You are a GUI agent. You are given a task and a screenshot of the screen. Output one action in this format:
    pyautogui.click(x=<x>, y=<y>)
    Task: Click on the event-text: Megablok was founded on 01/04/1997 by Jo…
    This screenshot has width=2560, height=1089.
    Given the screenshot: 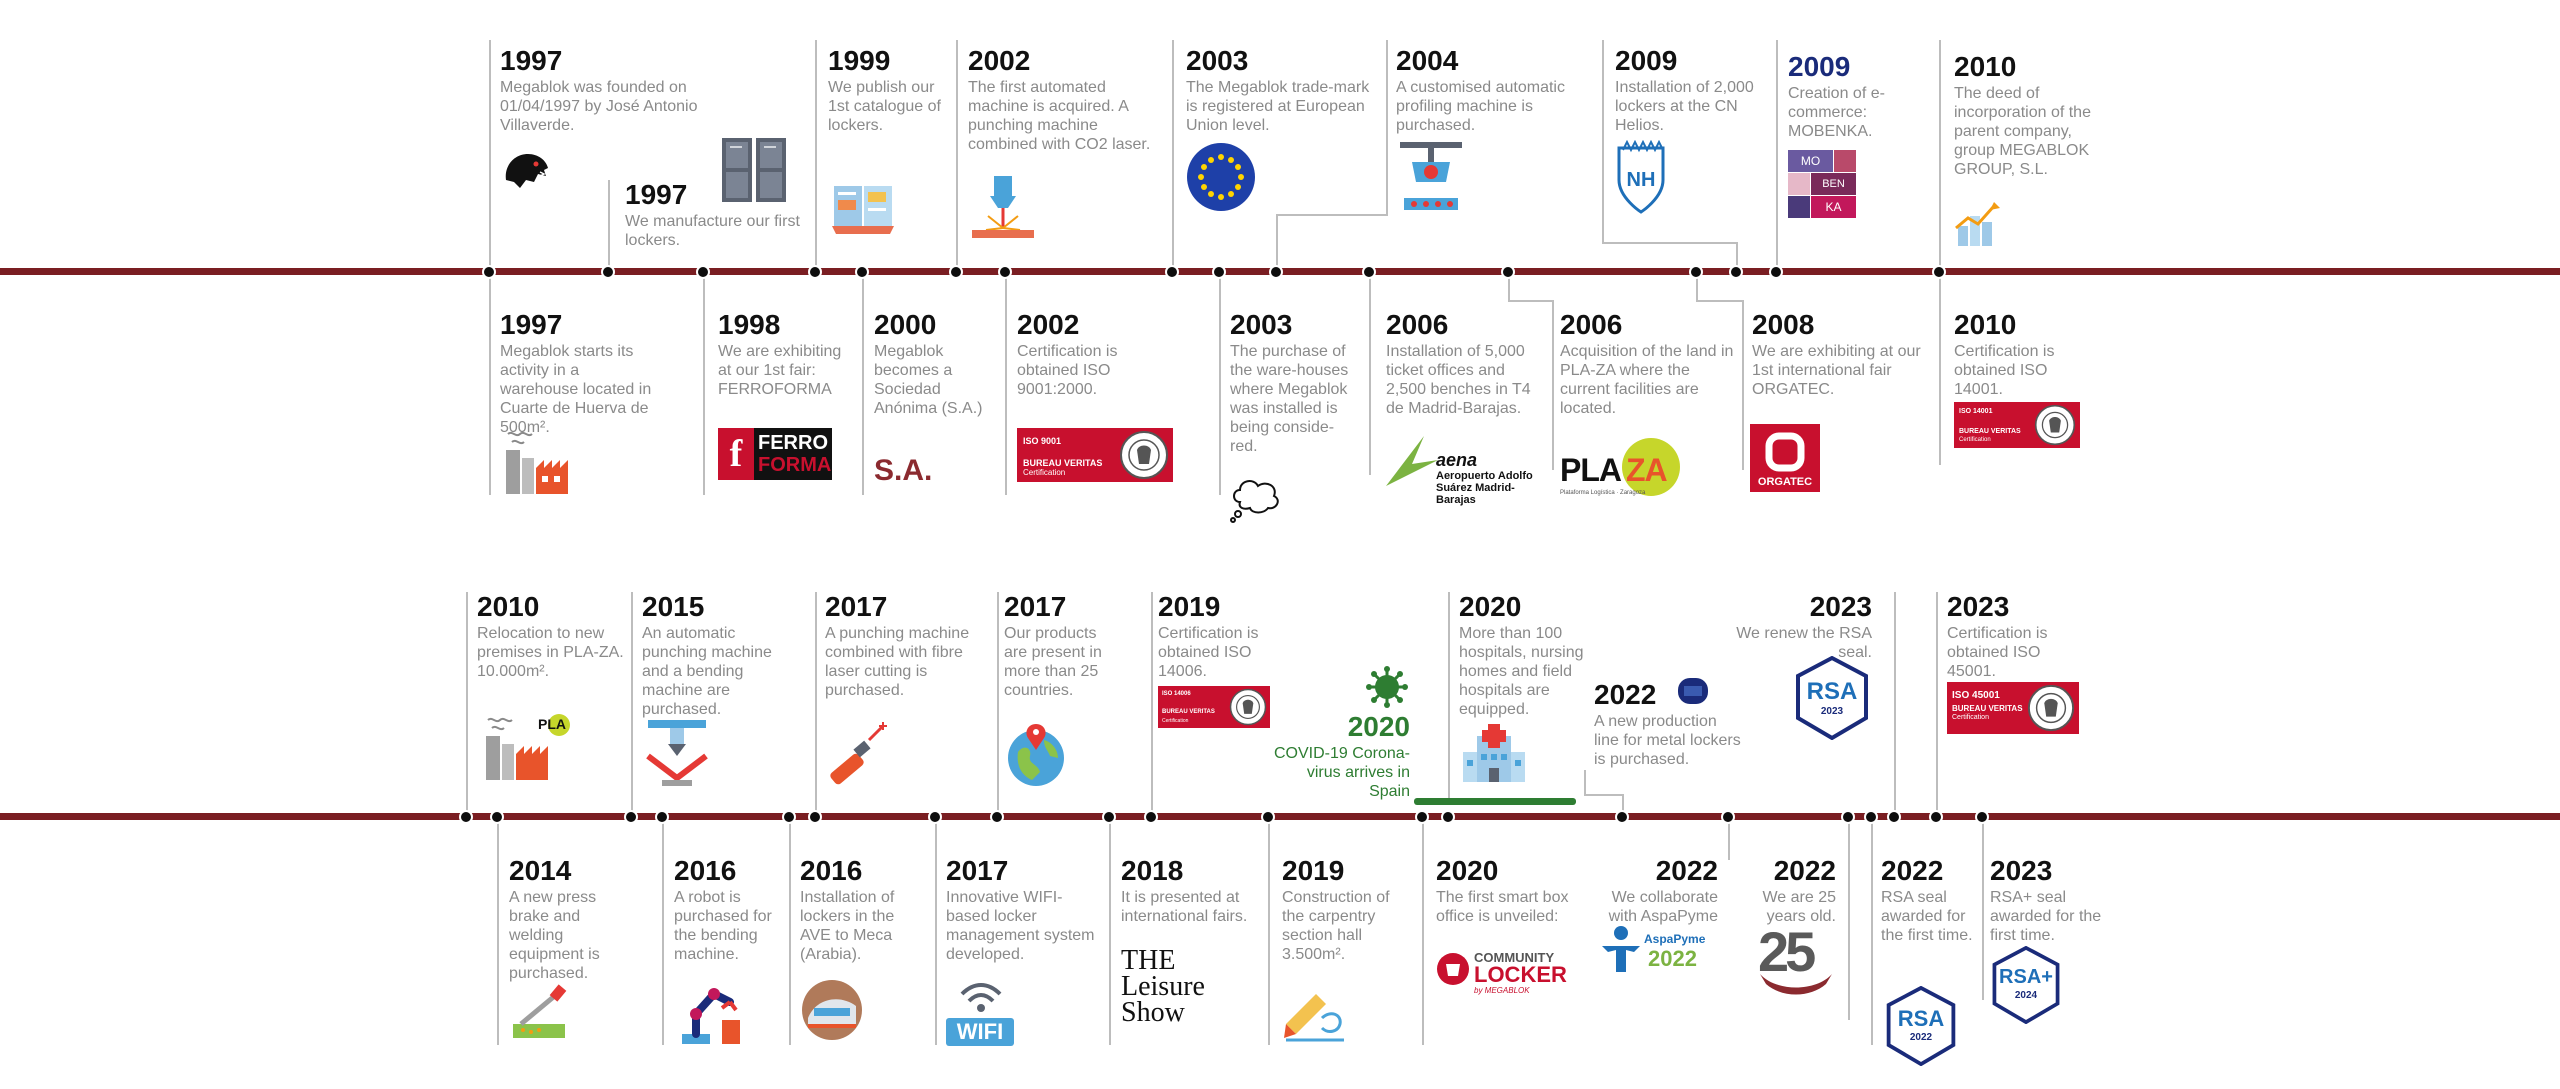 What is the action you would take?
    pyautogui.click(x=599, y=106)
    